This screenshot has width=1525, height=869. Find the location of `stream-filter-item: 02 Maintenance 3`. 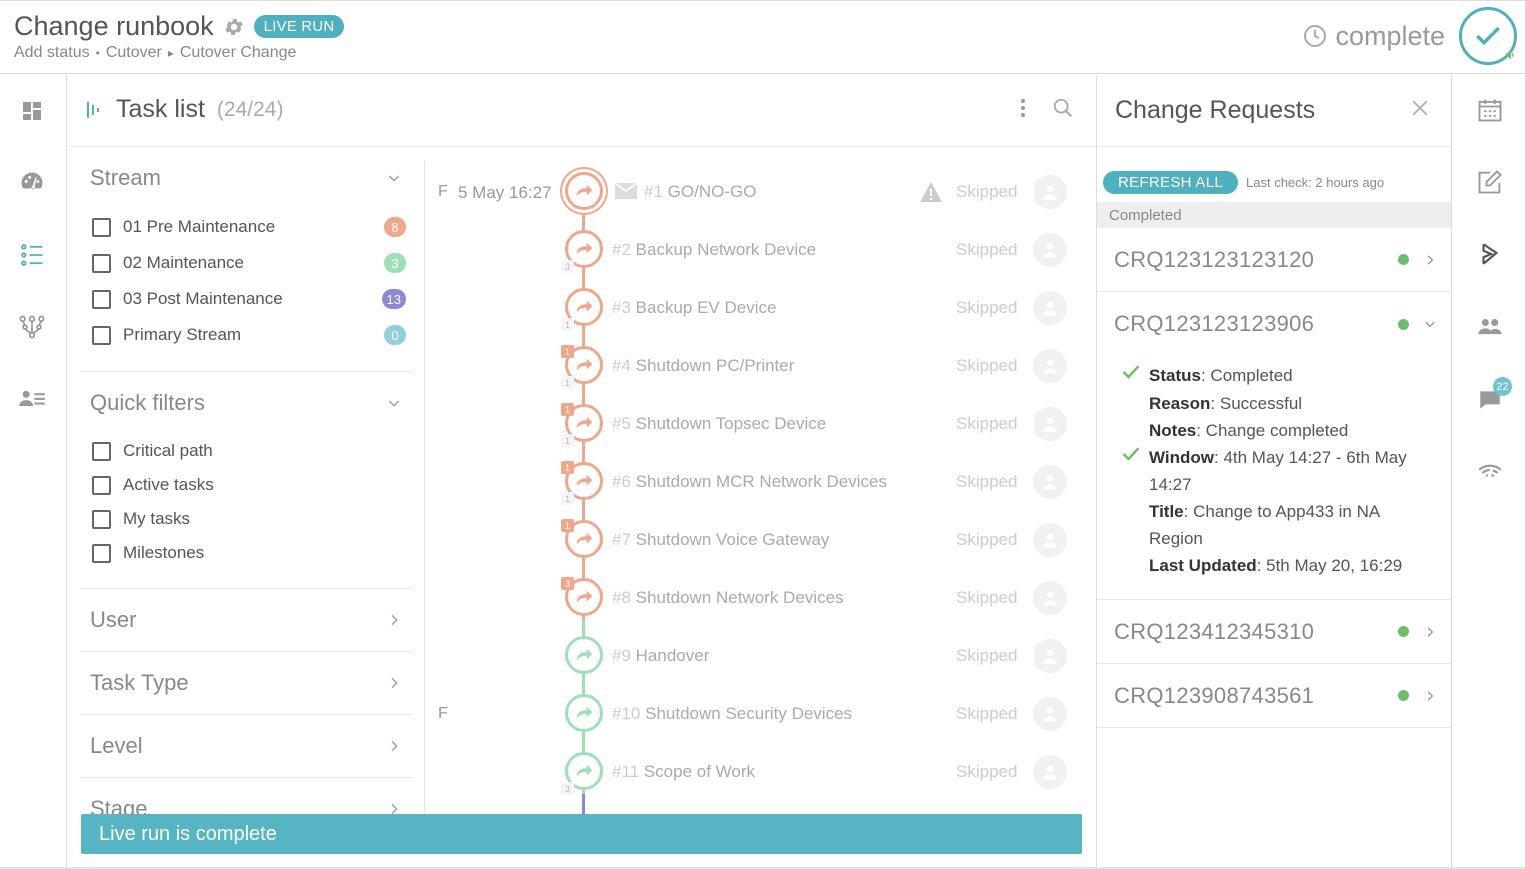

stream-filter-item: 02 Maintenance 3 is located at coordinates (246, 263).